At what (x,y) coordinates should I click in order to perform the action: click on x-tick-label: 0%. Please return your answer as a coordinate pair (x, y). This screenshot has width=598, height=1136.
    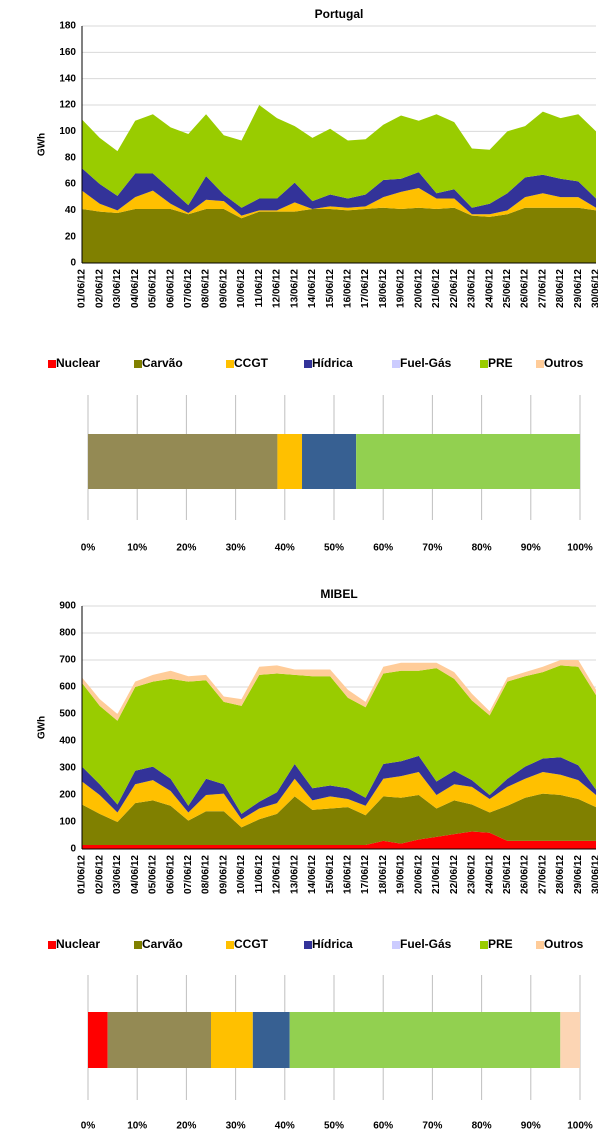
    Looking at the image, I should click on (88, 548).